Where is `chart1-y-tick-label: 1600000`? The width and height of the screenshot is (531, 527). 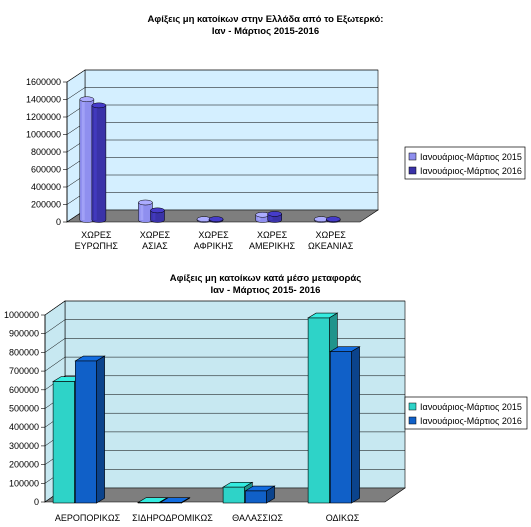 chart1-y-tick-label: 1600000 is located at coordinates (43, 82).